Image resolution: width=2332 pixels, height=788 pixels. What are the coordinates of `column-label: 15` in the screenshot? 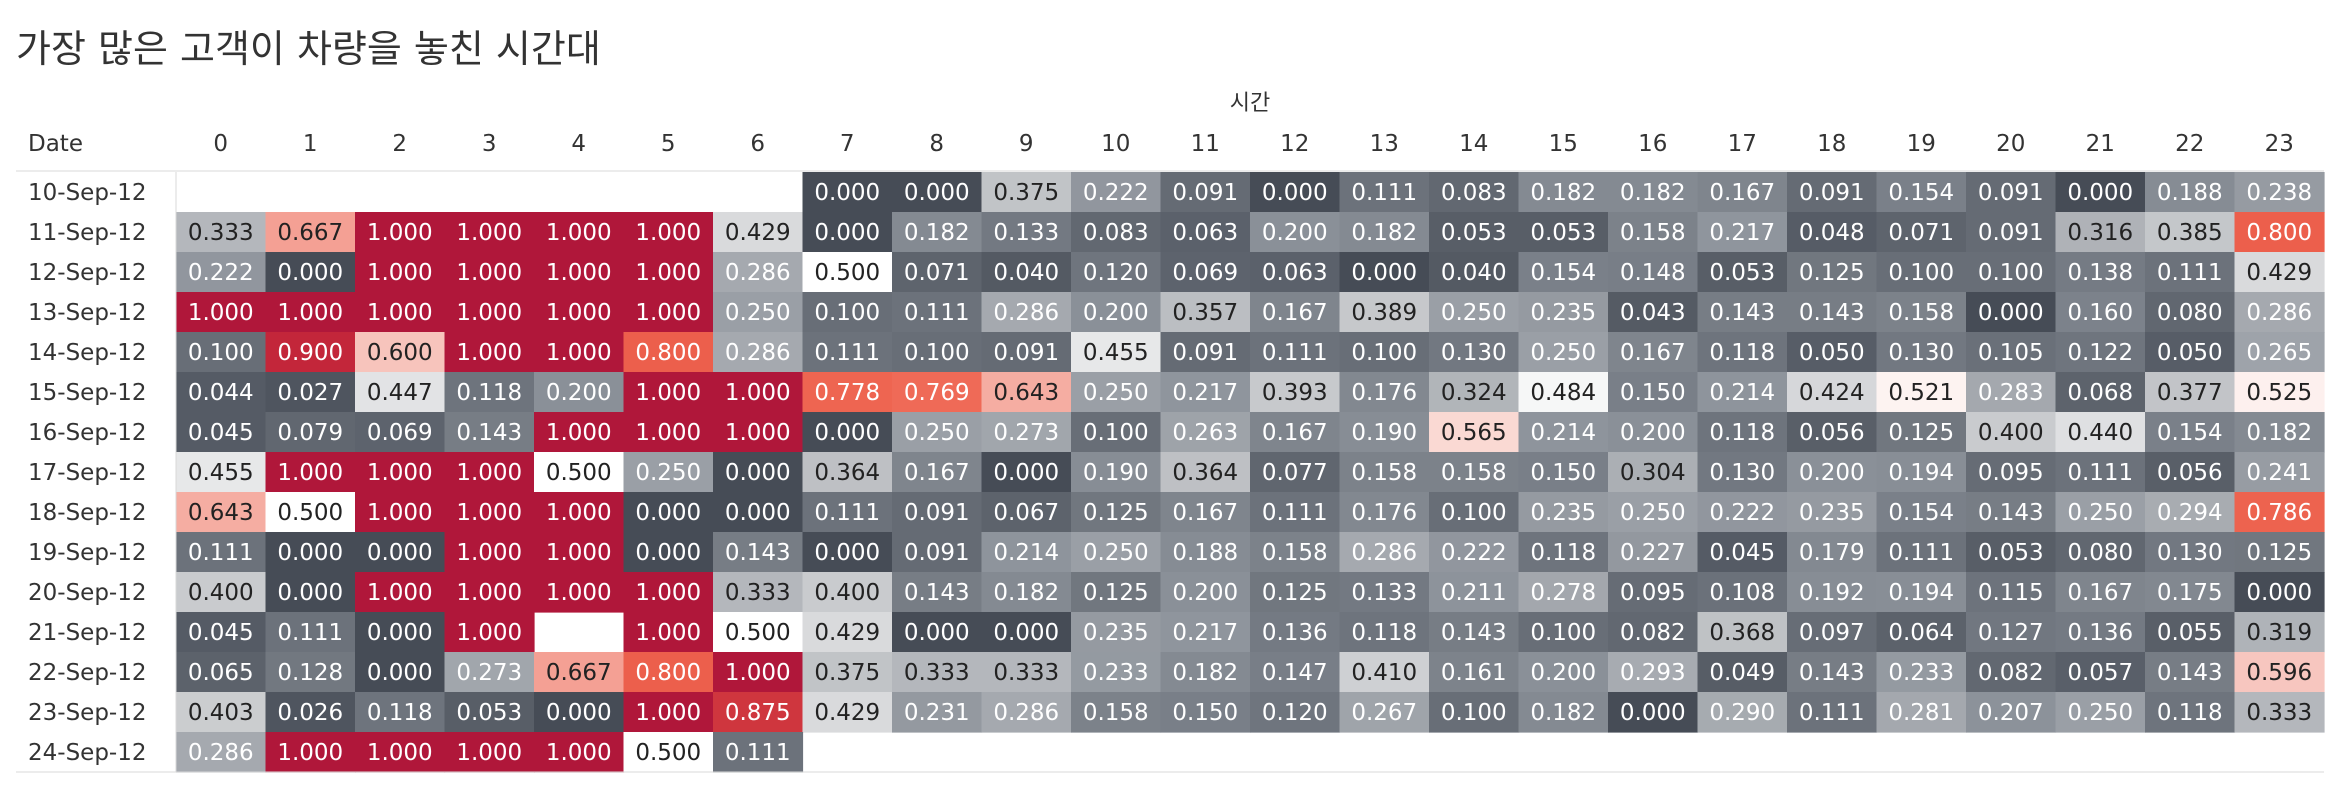 It's located at (1563, 144).